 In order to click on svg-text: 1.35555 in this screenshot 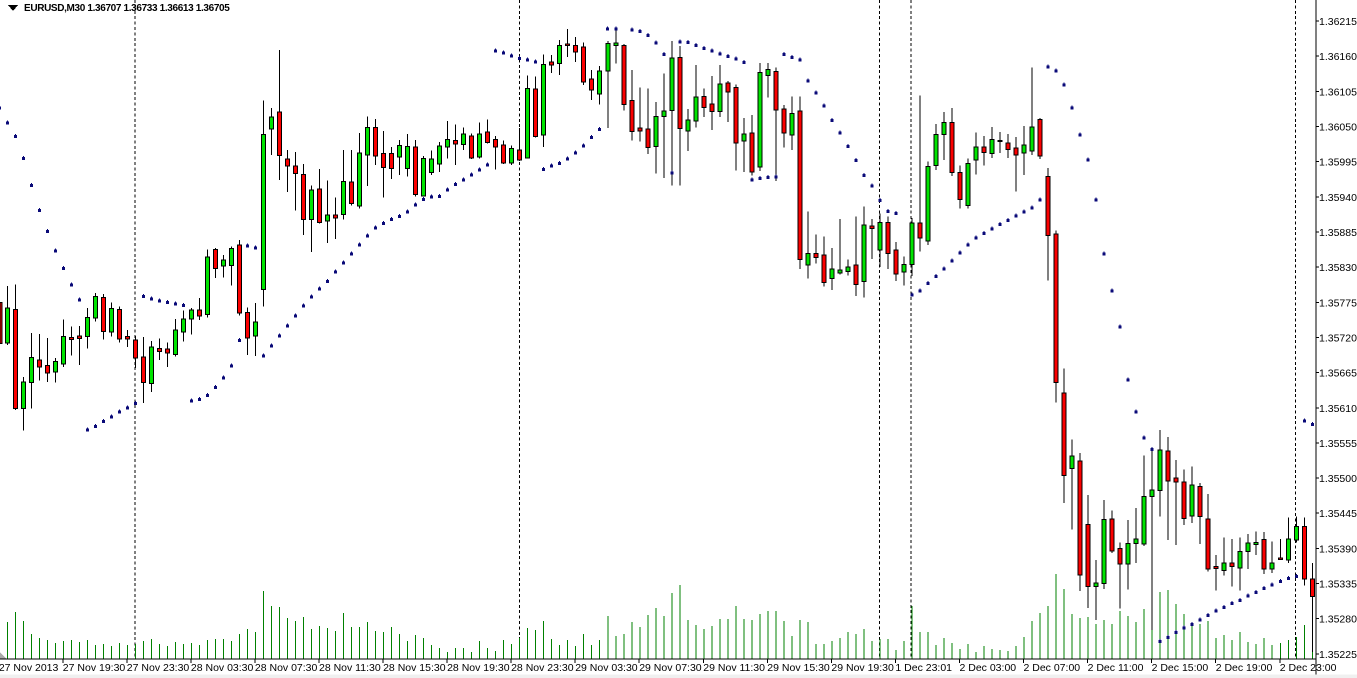, I will do `click(1338, 444)`.